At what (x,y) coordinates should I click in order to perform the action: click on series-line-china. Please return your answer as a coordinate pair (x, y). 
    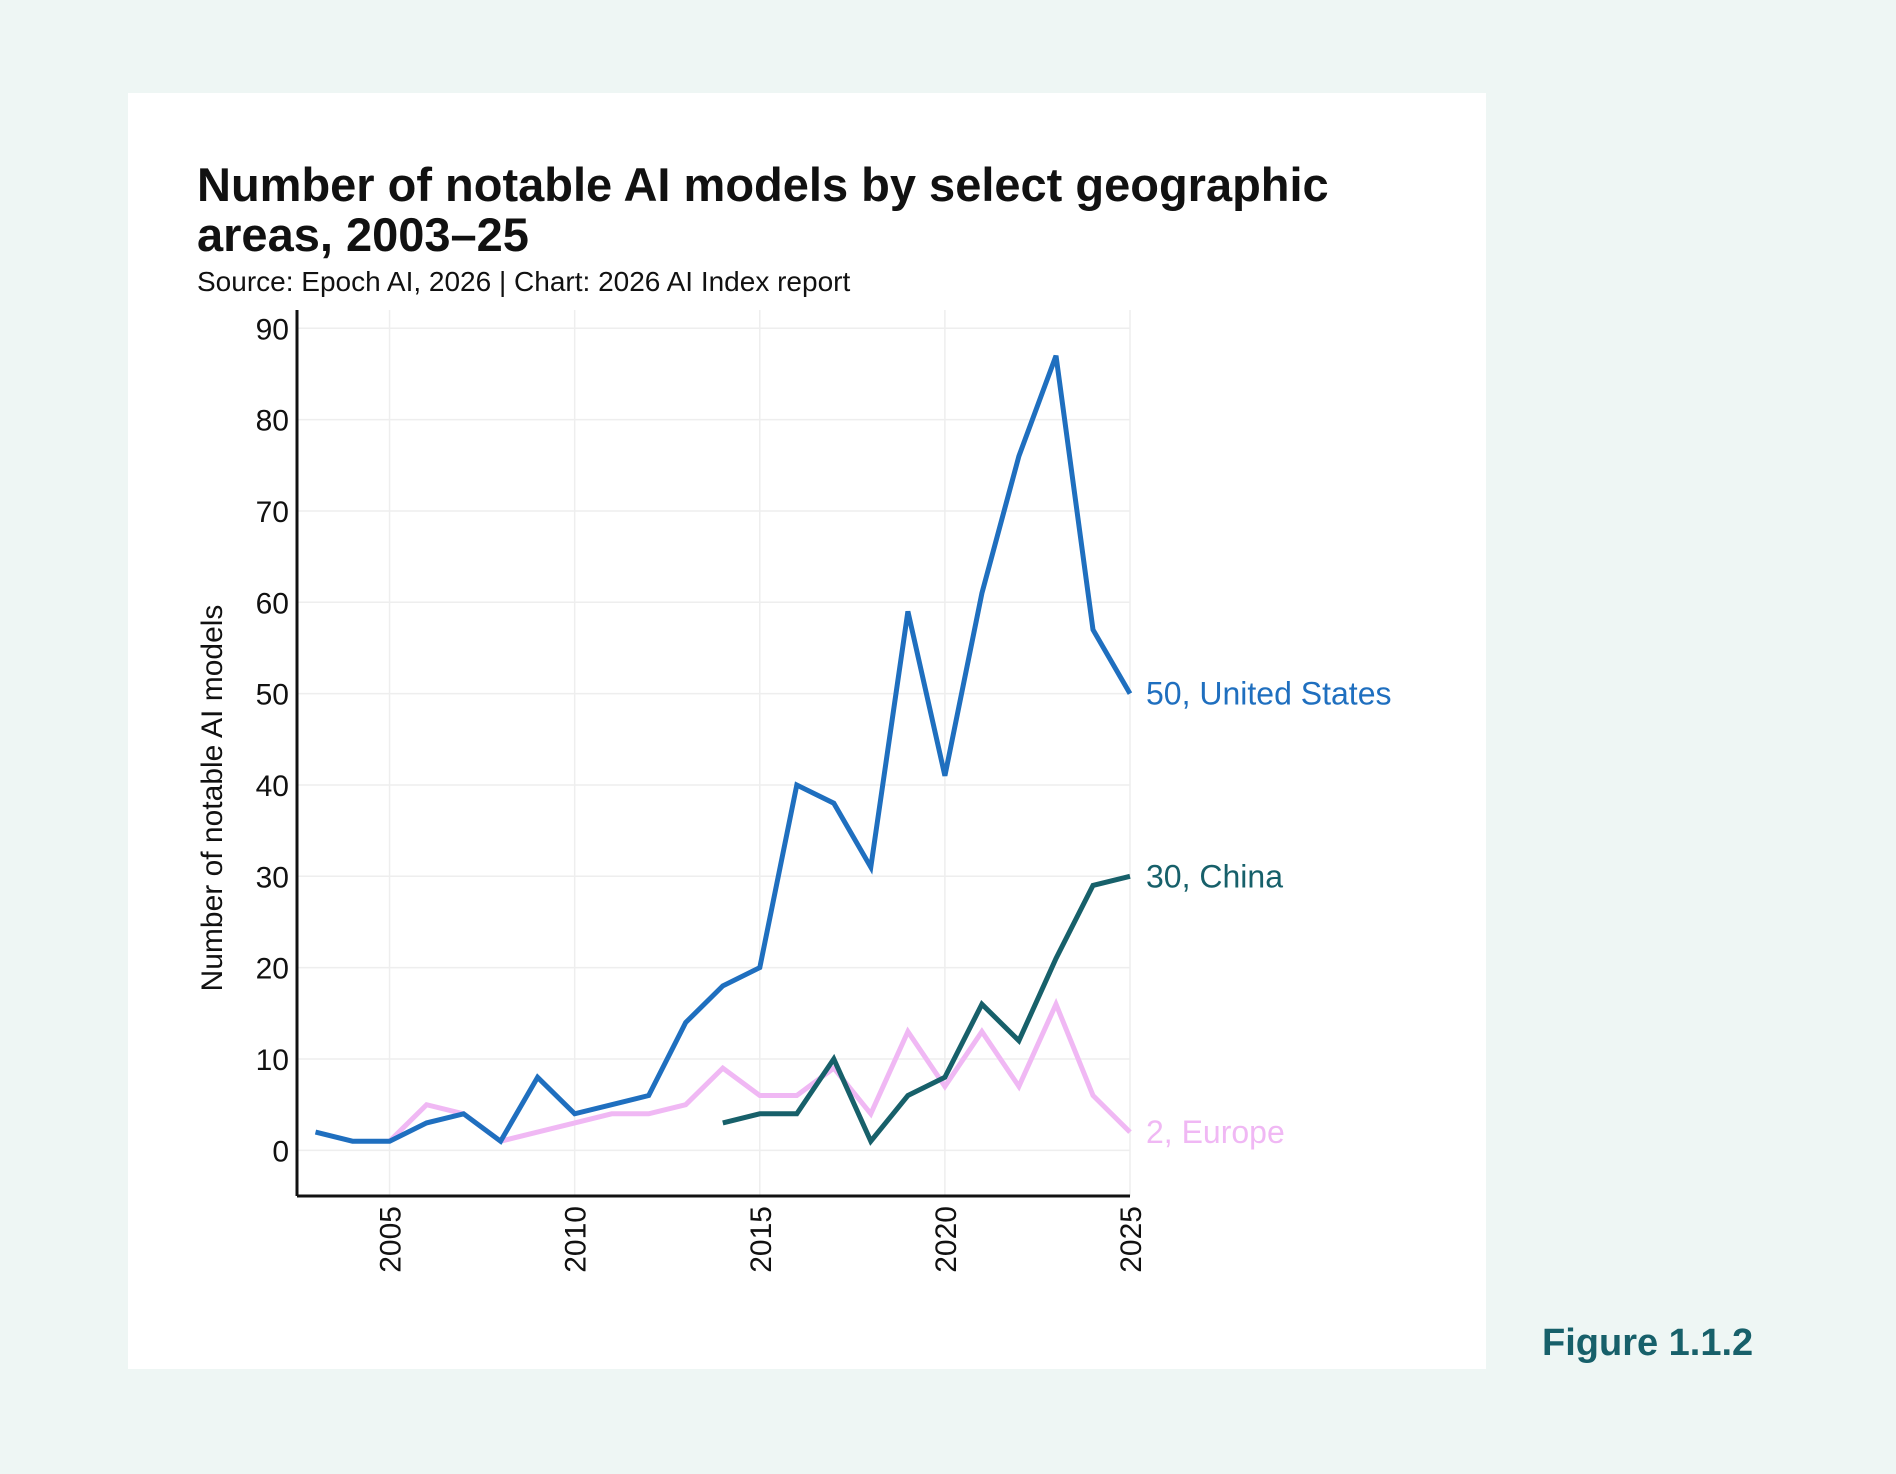
    Looking at the image, I should click on (926, 1009).